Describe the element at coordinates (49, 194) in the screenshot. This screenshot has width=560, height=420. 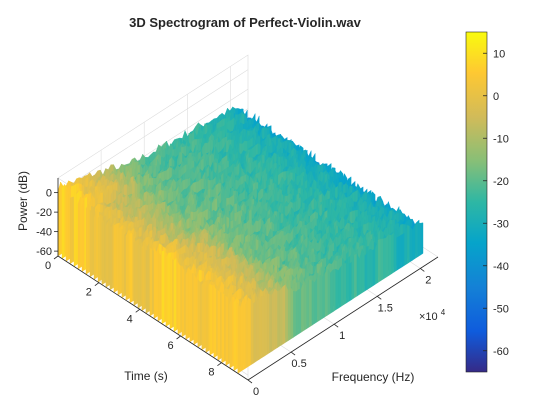
I see `z-tick-label: 0` at that location.